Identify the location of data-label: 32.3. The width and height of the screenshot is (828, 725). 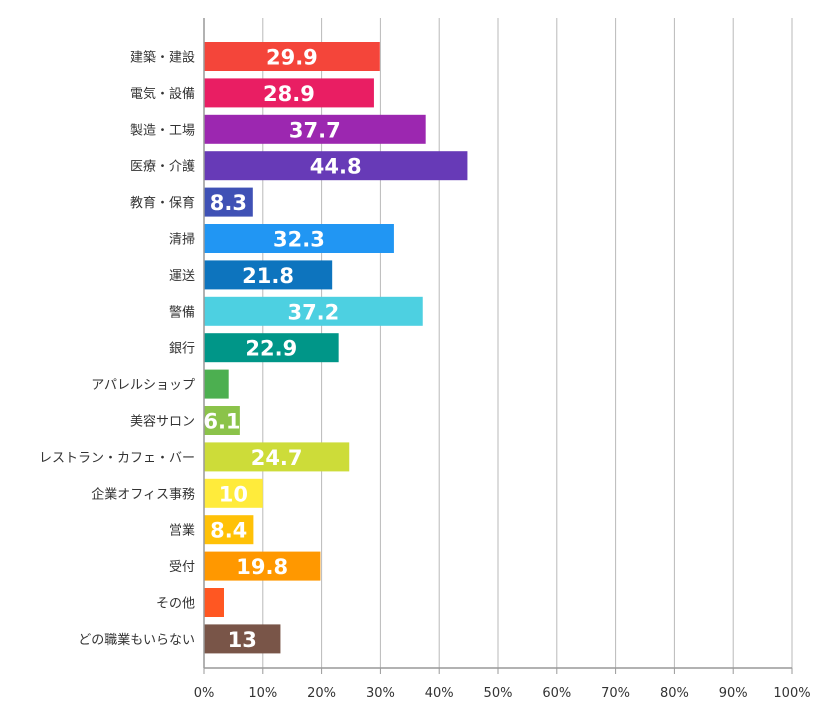
(299, 240).